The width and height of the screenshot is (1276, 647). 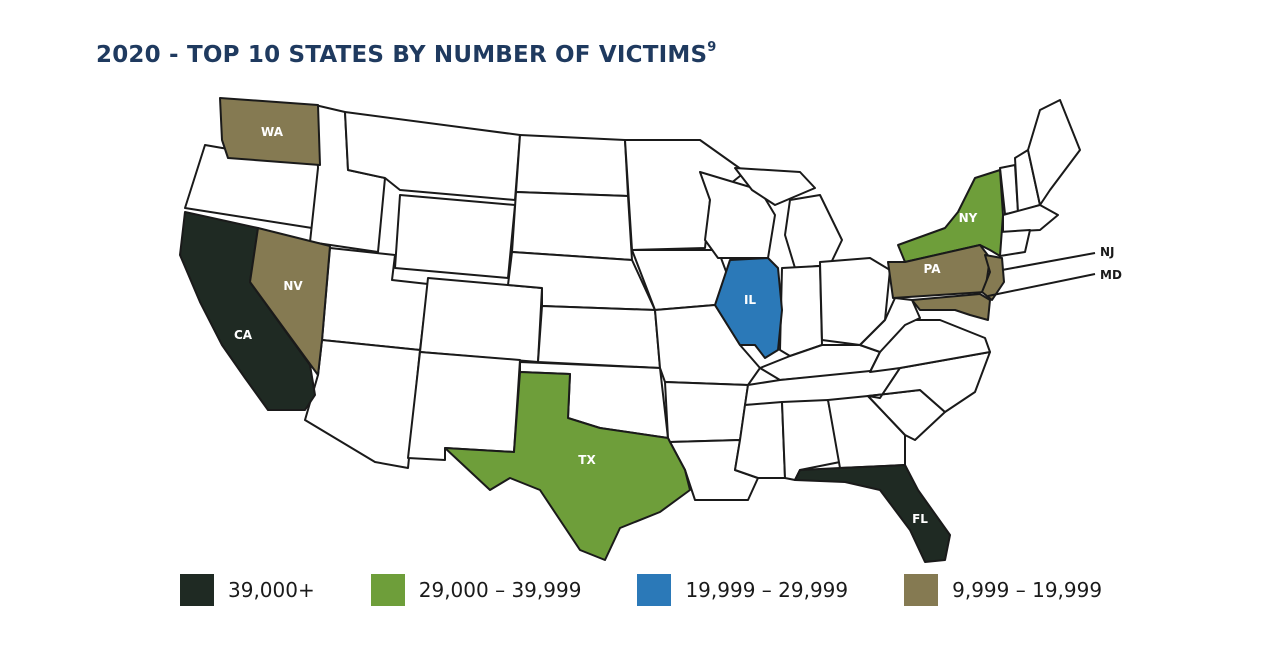 I want to click on callout-label-nj: NJ, so click(x=1107, y=252).